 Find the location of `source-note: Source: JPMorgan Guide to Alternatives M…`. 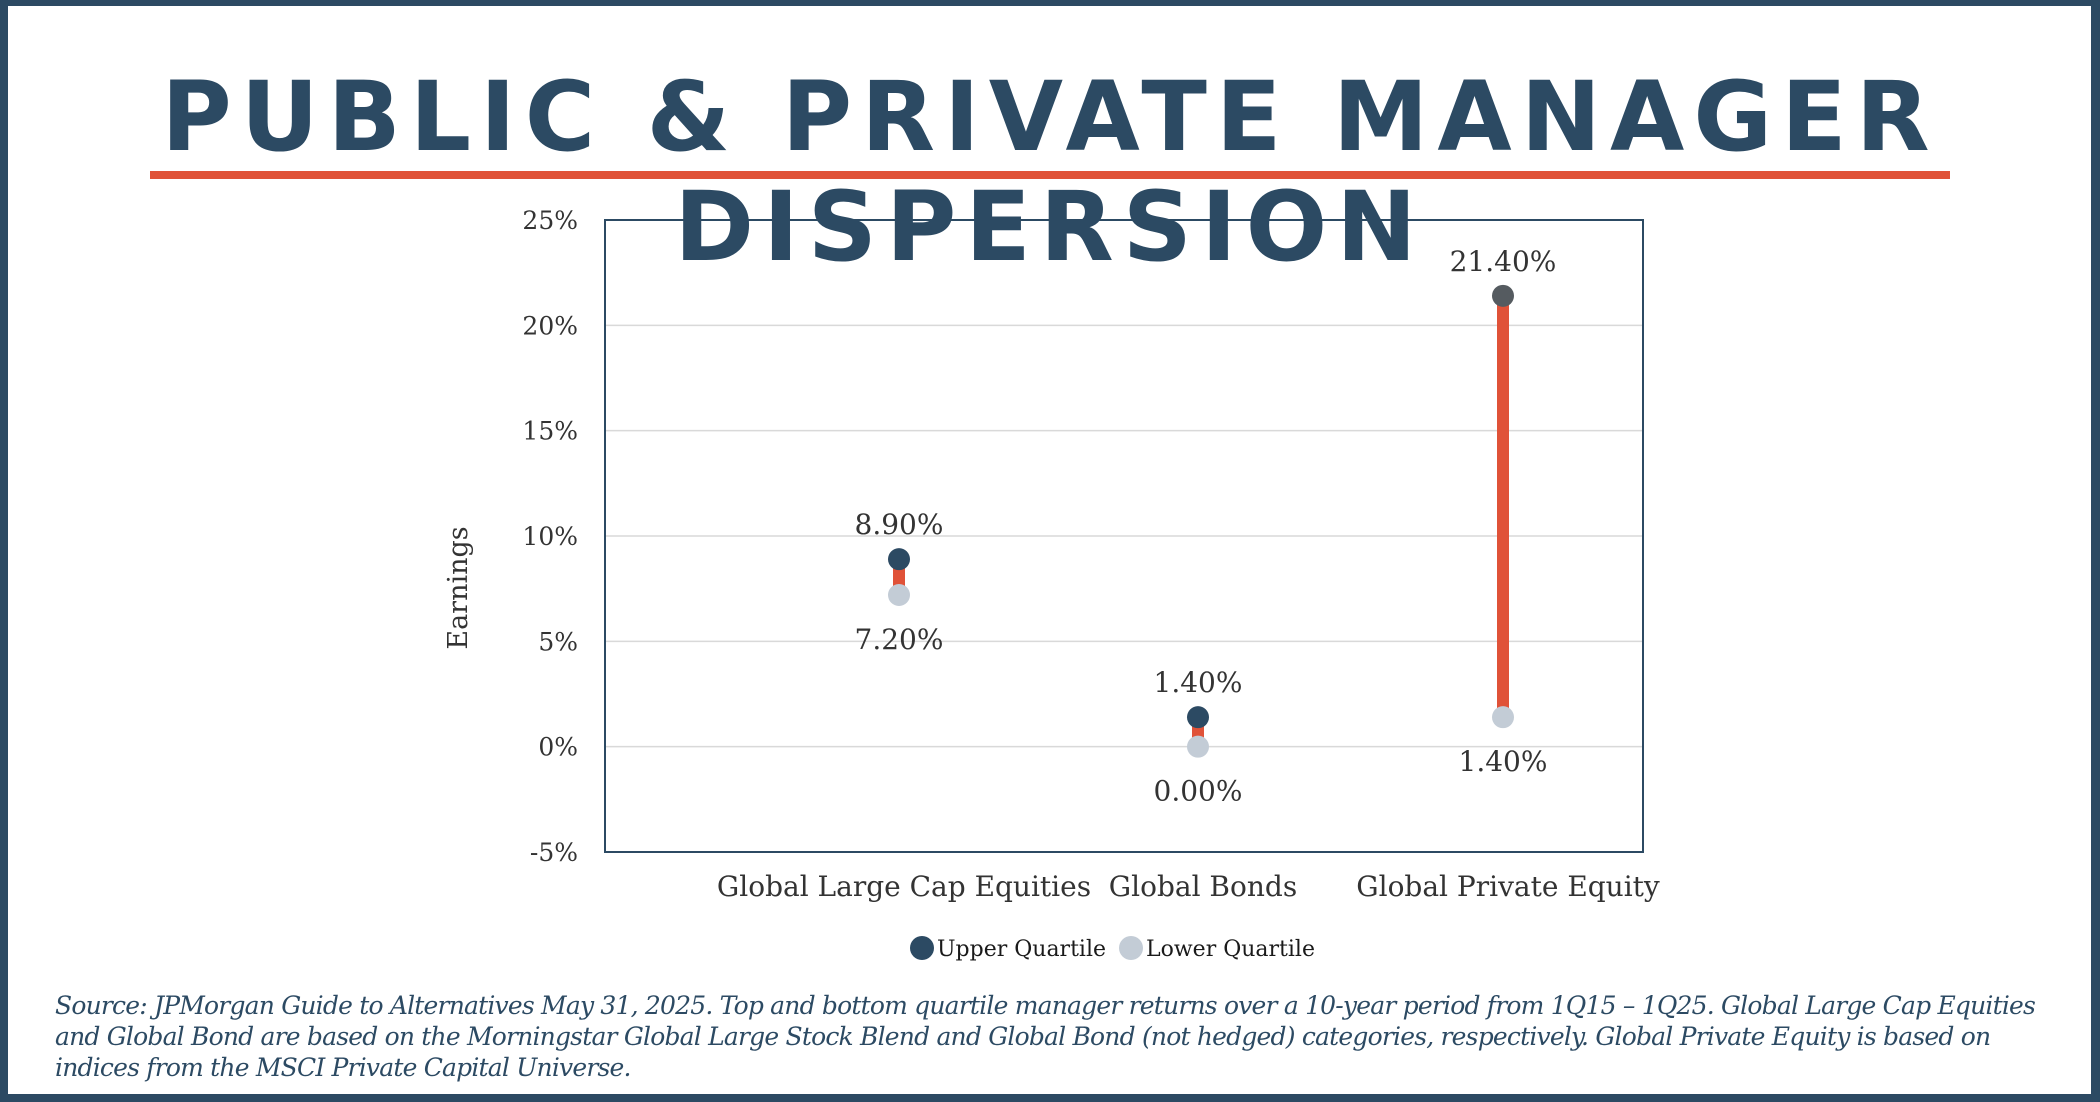

source-note: Source: JPMorgan Guide to Alternatives M… is located at coordinates (1045, 1036).